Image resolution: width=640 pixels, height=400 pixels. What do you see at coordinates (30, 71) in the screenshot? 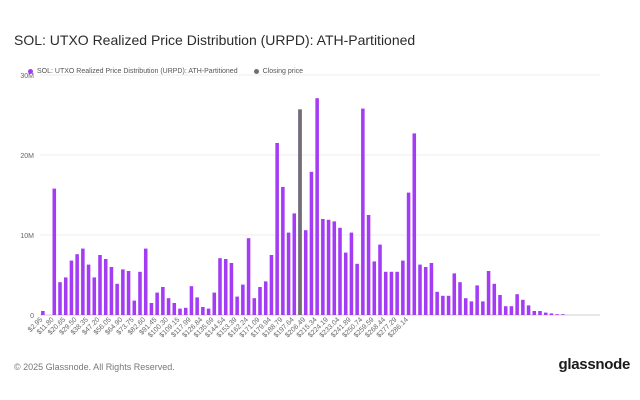
I see `legend-dot-urpd` at bounding box center [30, 71].